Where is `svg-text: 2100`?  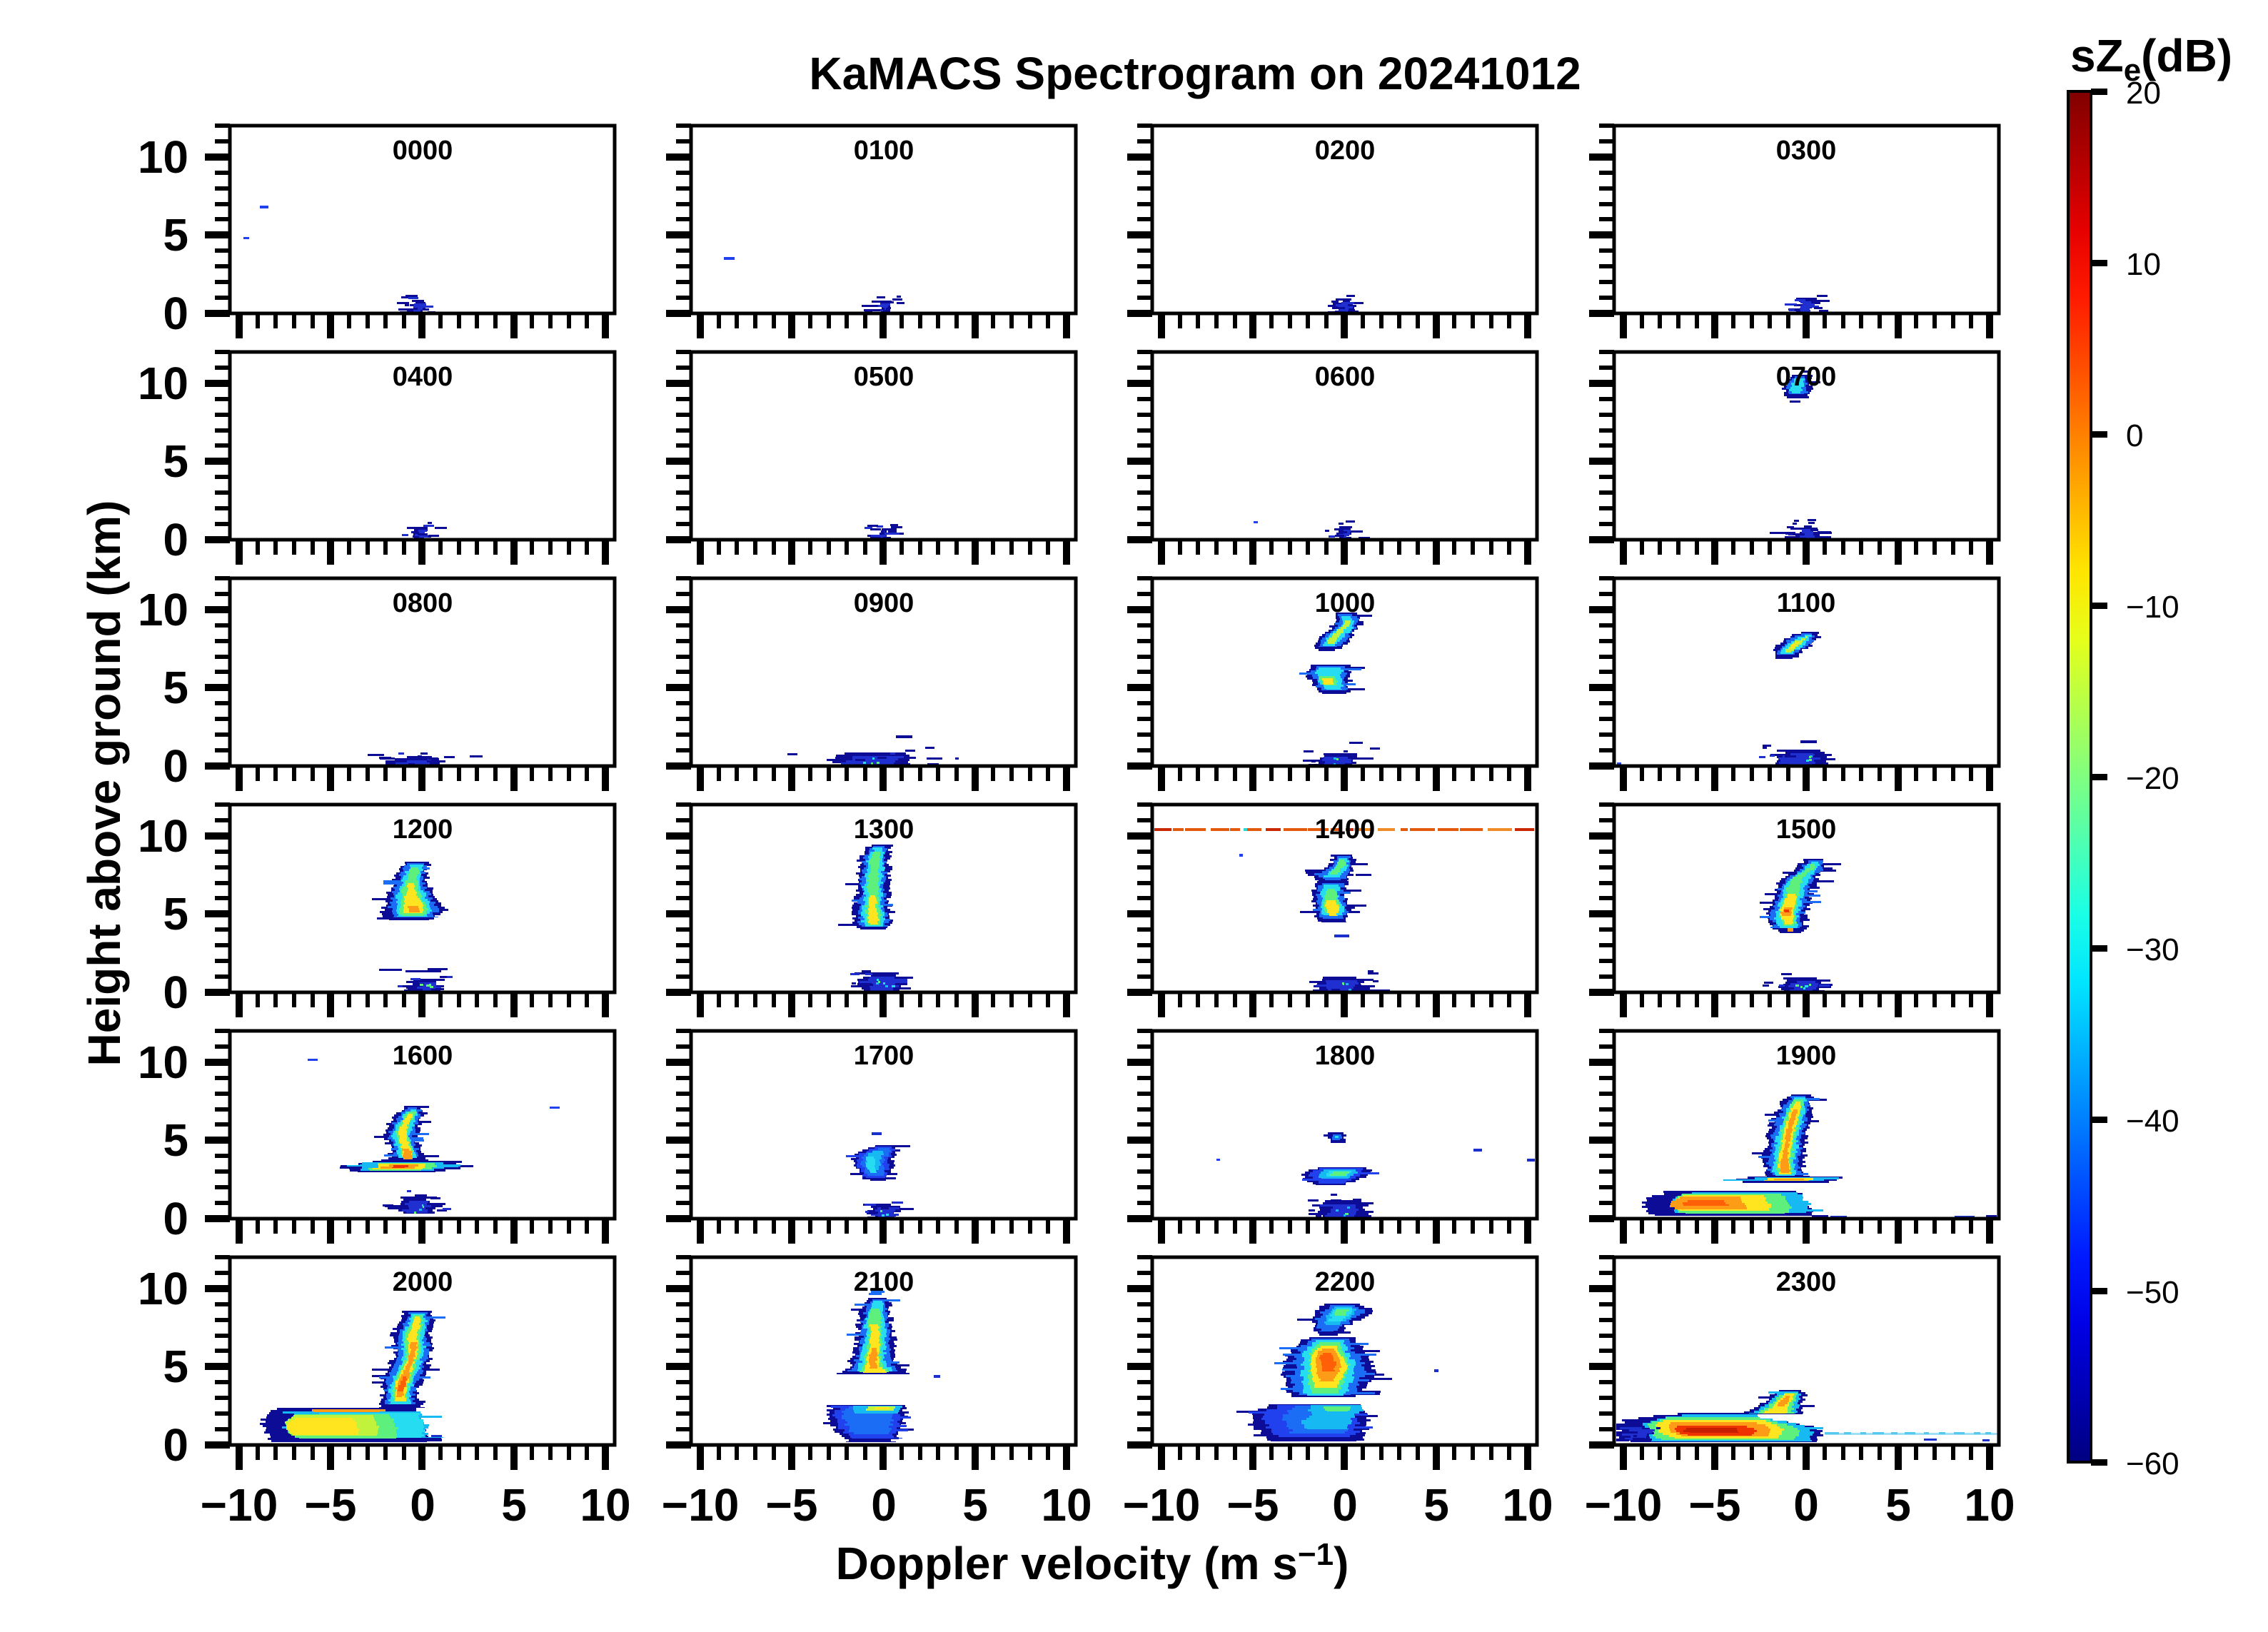
svg-text: 2100 is located at coordinates (884, 1282).